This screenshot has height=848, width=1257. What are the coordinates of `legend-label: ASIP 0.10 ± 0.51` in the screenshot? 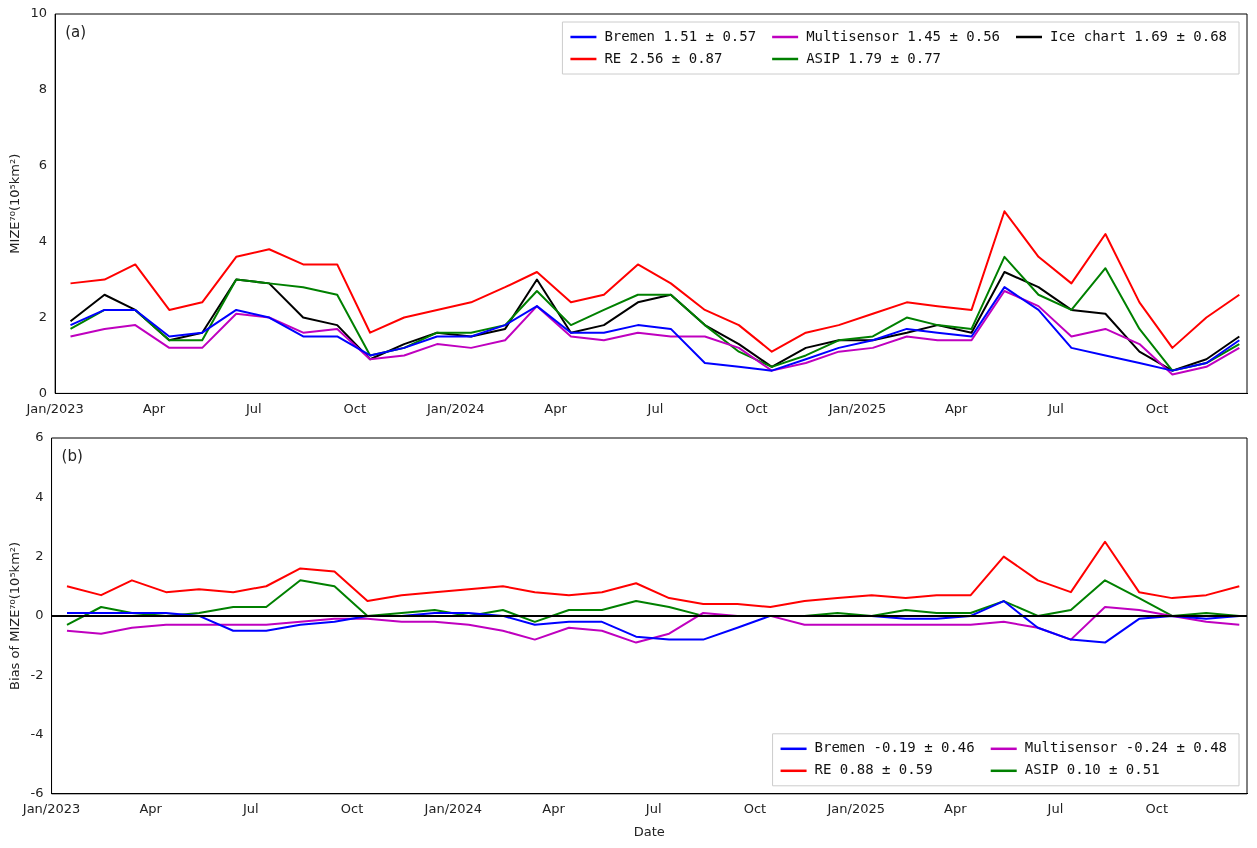 It's located at (1092, 769).